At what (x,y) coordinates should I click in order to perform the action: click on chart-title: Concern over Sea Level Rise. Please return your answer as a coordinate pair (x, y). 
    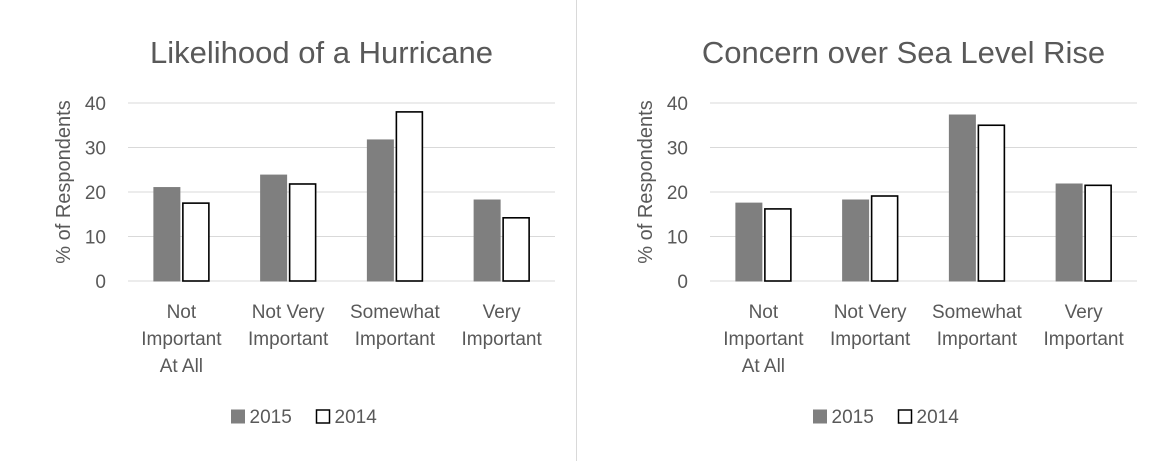
    Looking at the image, I should click on (903, 52).